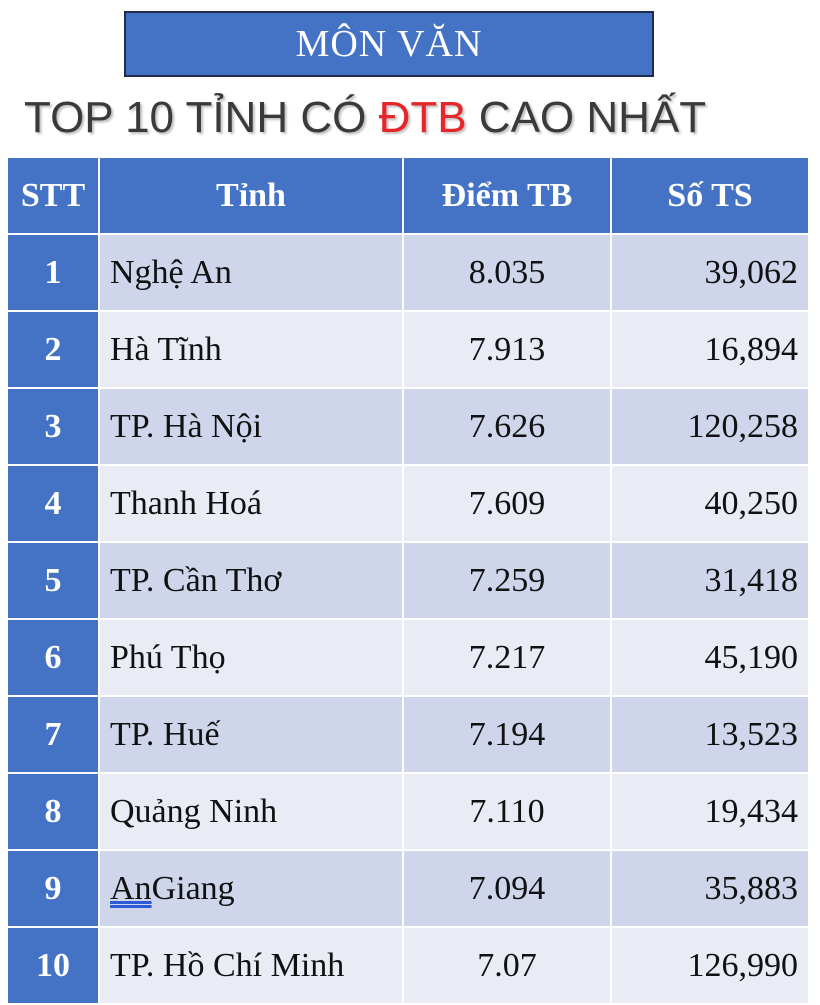  I want to click on cell-stt: 2, so click(54, 349).